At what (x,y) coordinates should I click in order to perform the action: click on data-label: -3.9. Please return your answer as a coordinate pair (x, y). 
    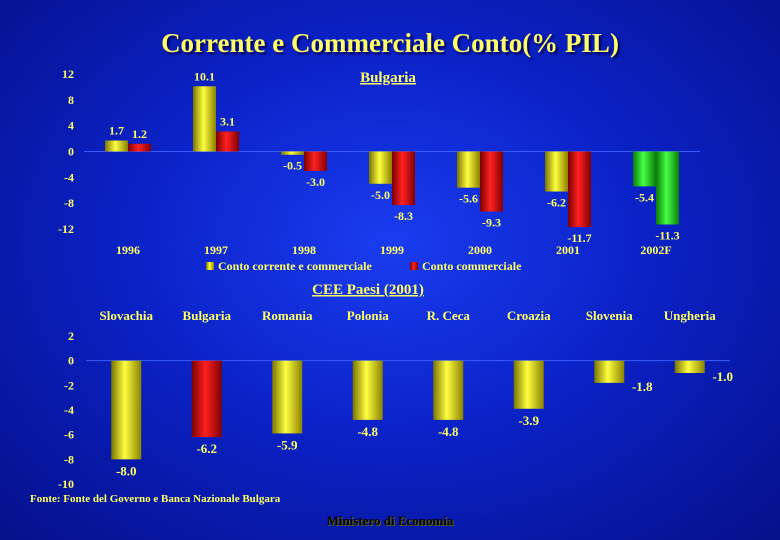
    Looking at the image, I should click on (528, 420).